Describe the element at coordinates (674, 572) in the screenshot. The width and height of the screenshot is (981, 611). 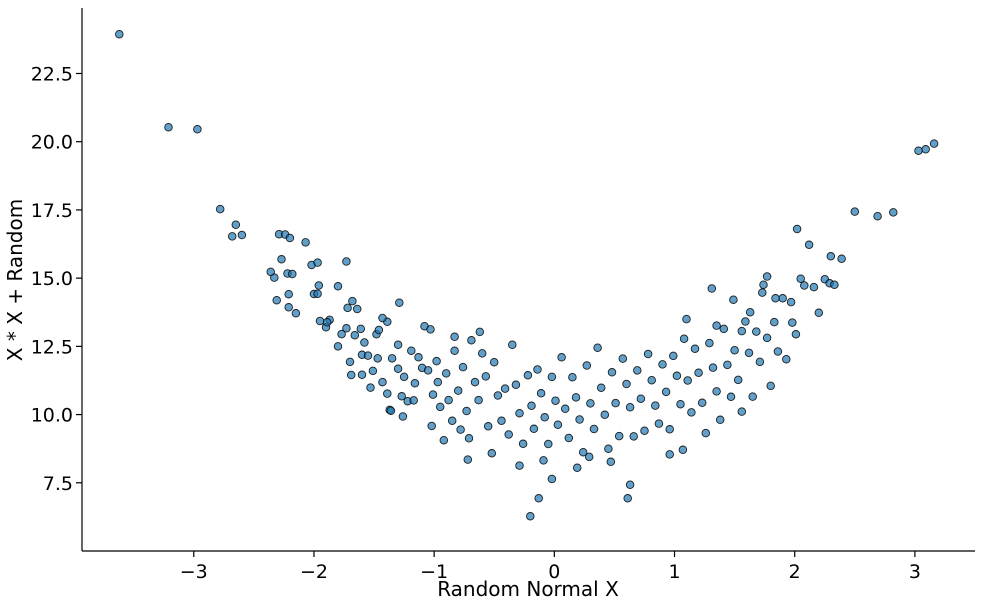
I see `x-tick-label: 1` at that location.